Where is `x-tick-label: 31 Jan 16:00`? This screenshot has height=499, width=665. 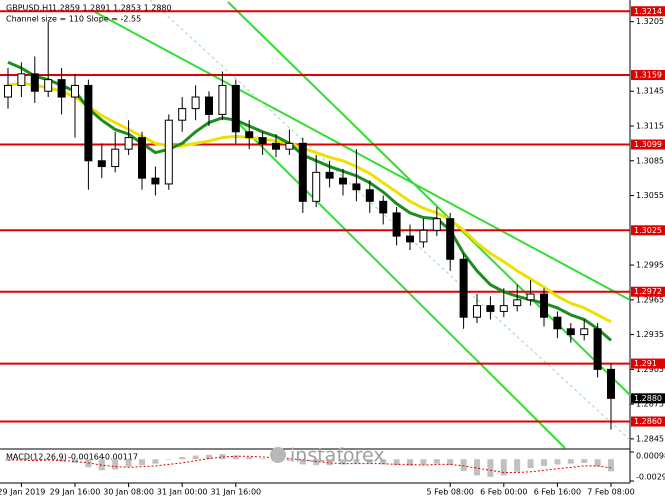
x-tick-label: 31 Jan 16:00 is located at coordinates (235, 492).